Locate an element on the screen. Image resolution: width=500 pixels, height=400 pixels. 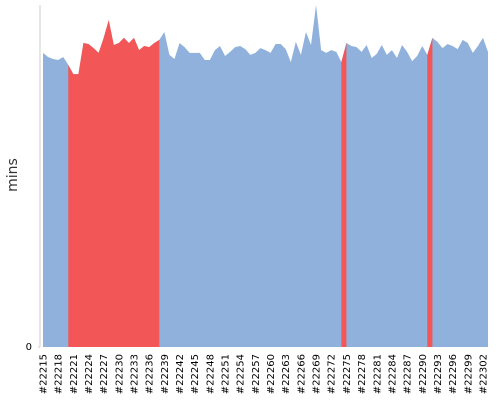
x-tick-label: #22257 is located at coordinates (256, 374).